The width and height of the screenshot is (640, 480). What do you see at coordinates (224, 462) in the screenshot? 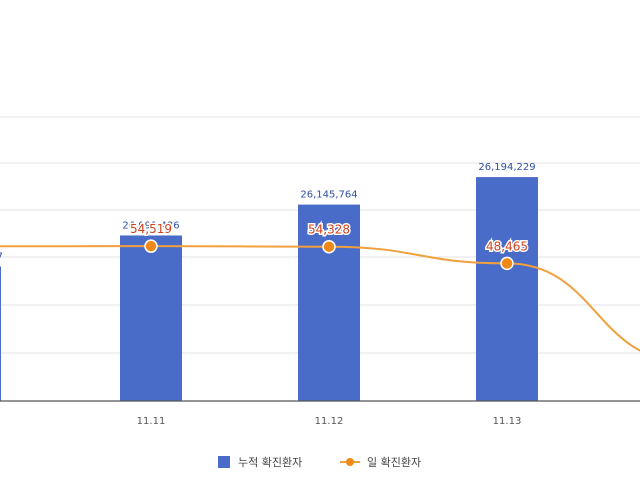
I see `legend-bar-swatch` at bounding box center [224, 462].